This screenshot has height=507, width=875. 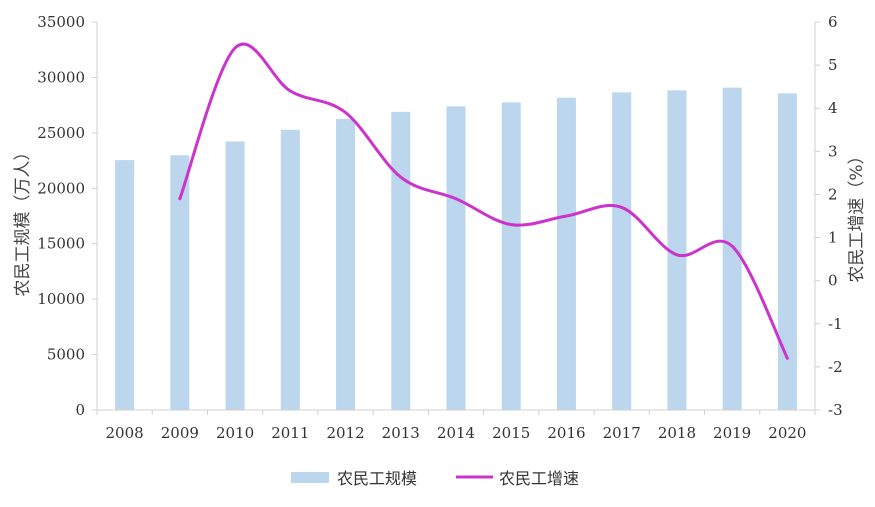 I want to click on x-tick-label: 2009, so click(x=180, y=433).